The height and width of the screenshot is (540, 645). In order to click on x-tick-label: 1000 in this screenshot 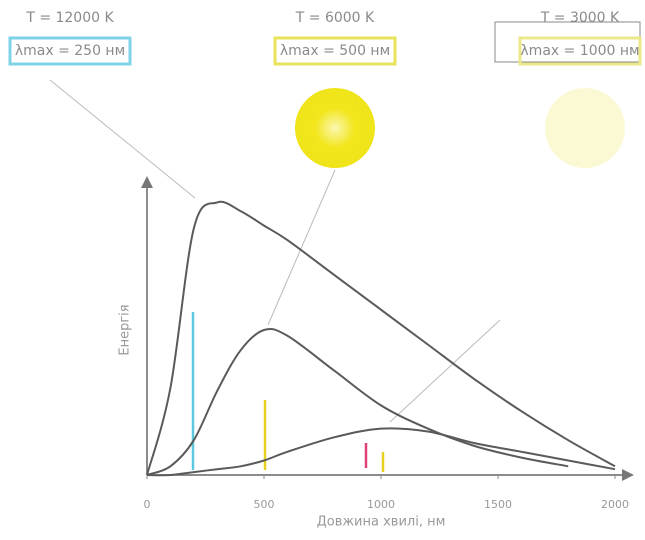, I will do `click(381, 504)`.